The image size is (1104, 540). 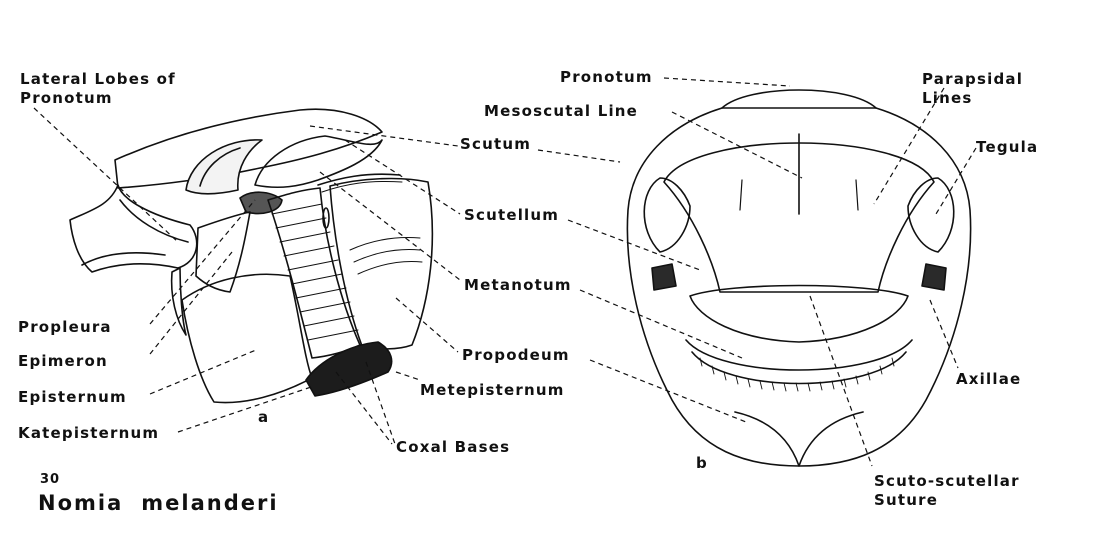 I want to click on label-episternum: Episternum, so click(x=72, y=397).